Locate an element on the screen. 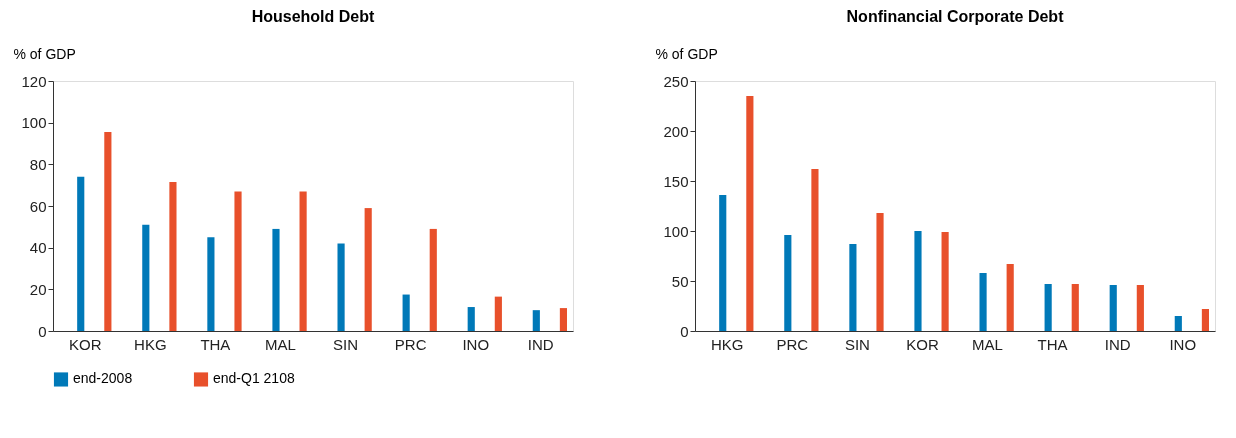 This screenshot has width=1236, height=438. y-tick-label: 120 is located at coordinates (34, 81).